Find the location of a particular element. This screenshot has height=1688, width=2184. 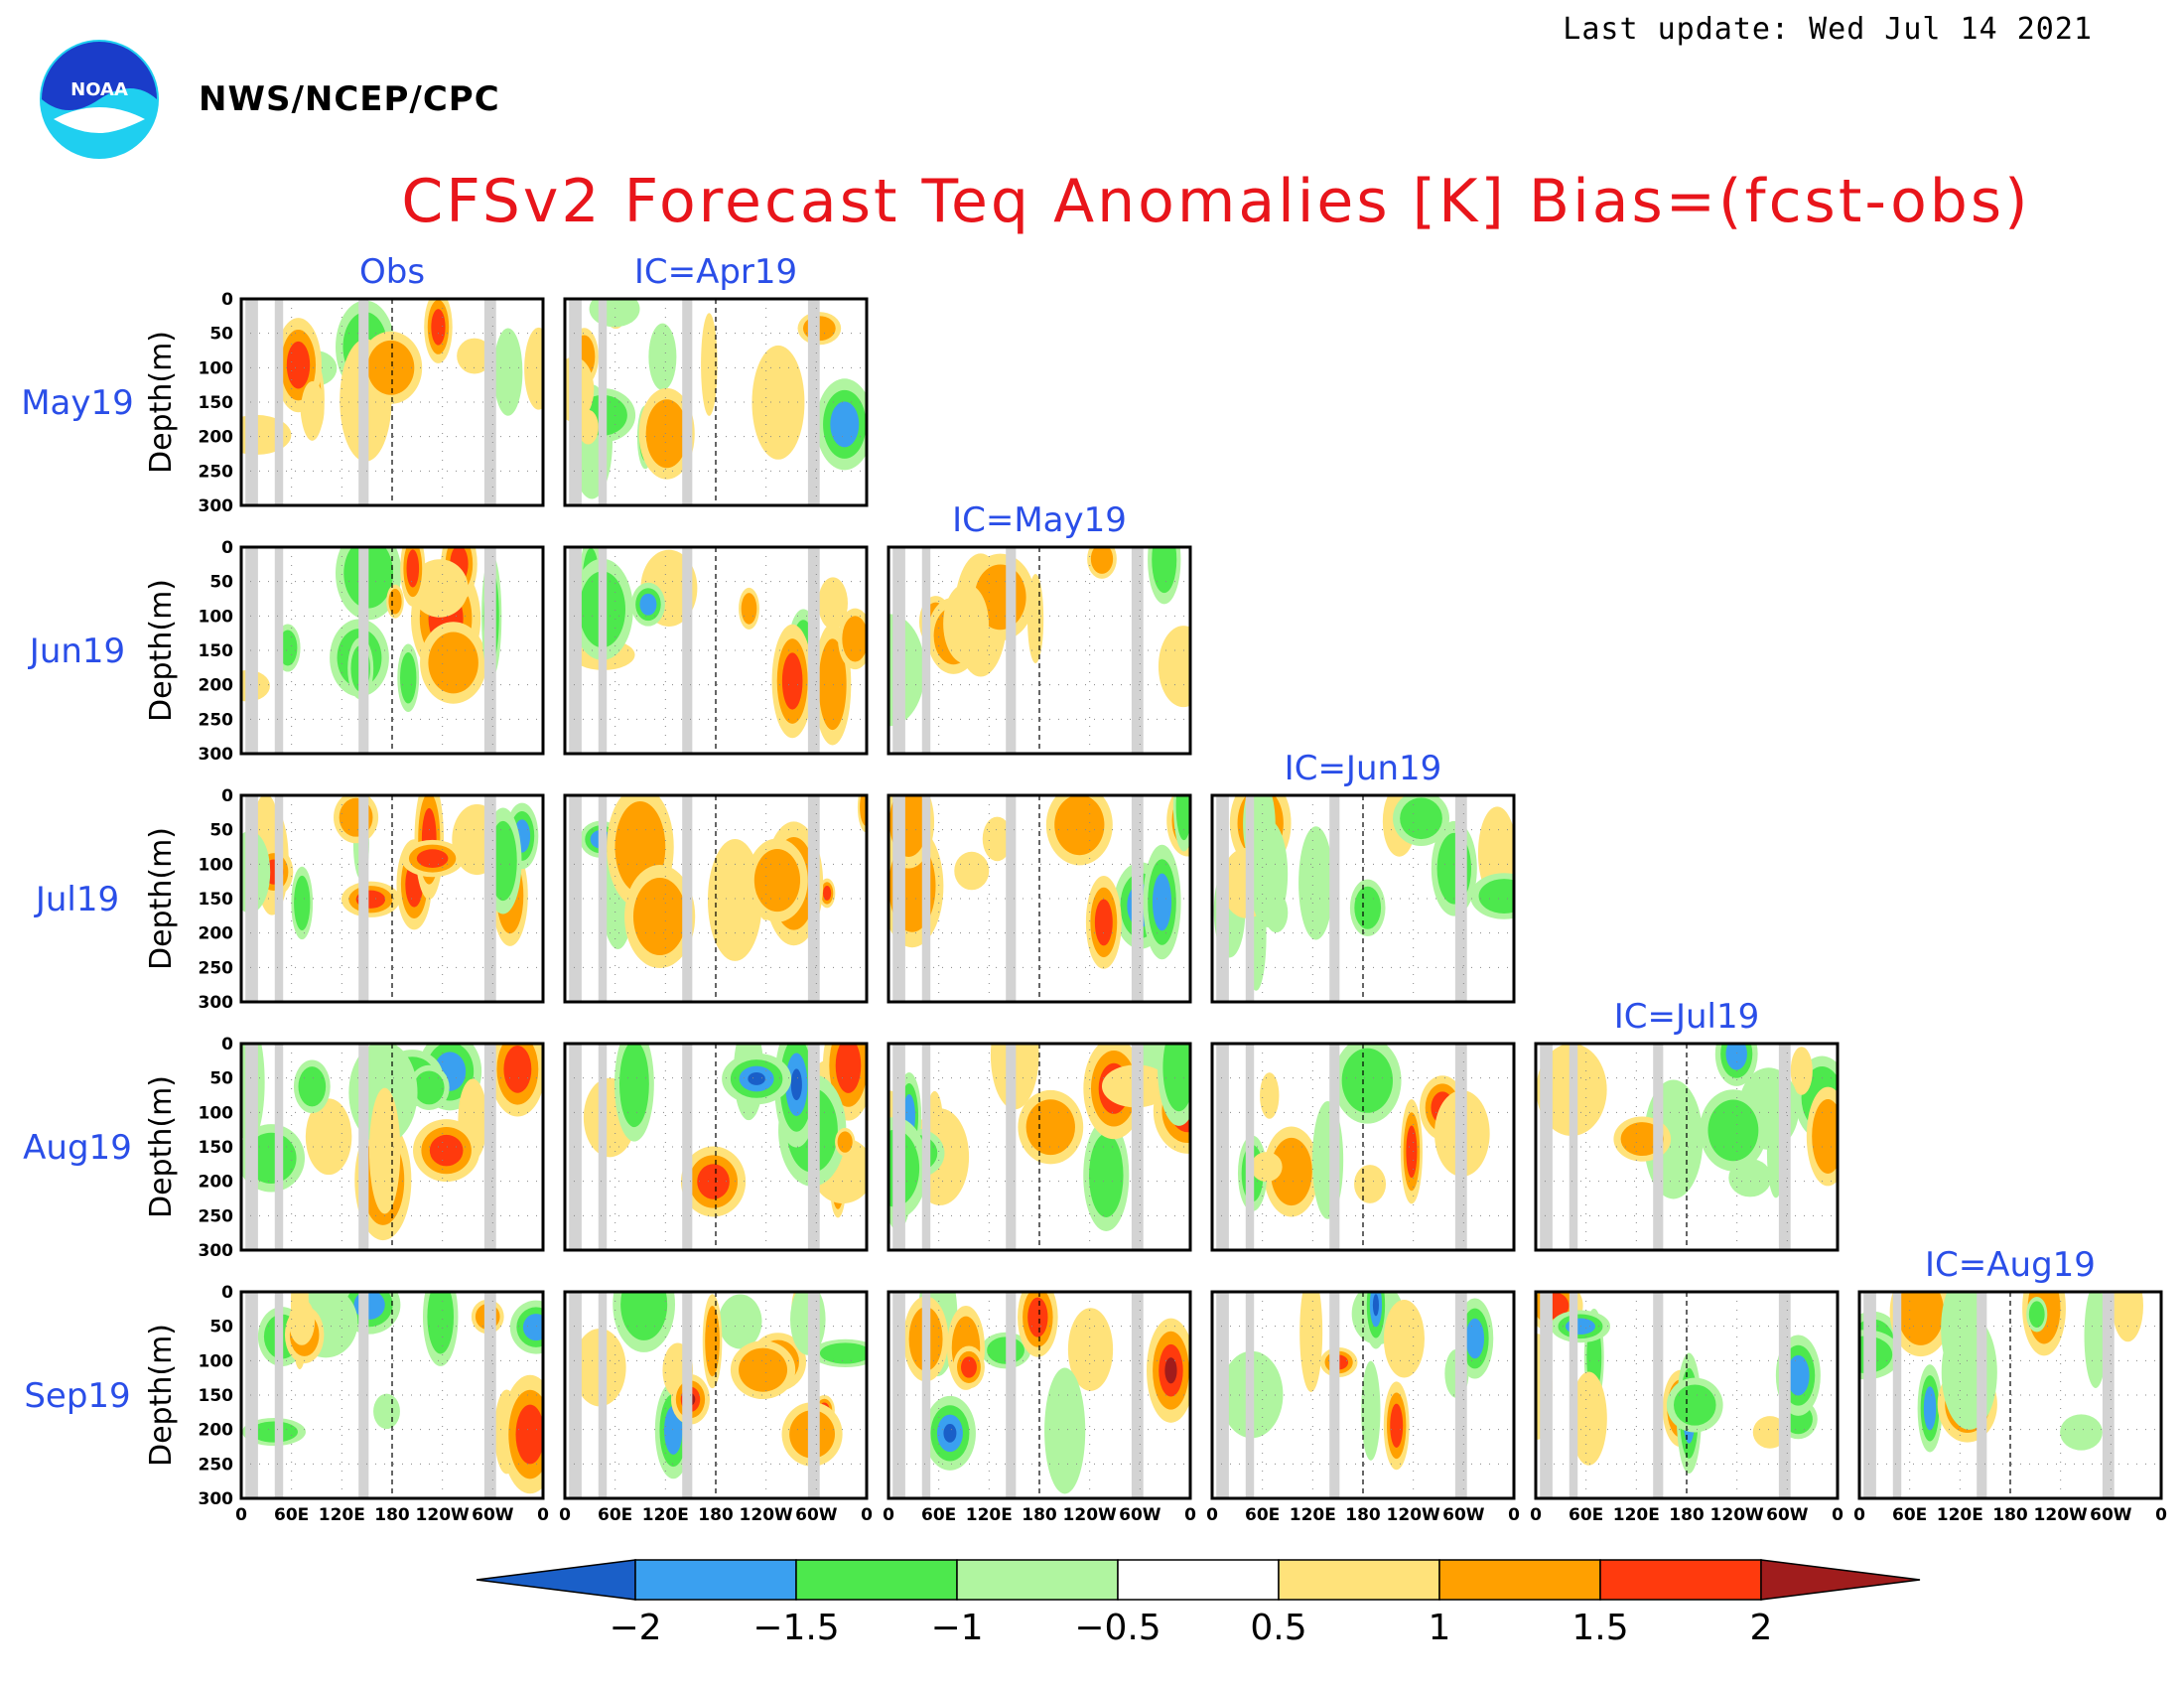

colorbar-tick-label: 1 is located at coordinates (1440, 1628).